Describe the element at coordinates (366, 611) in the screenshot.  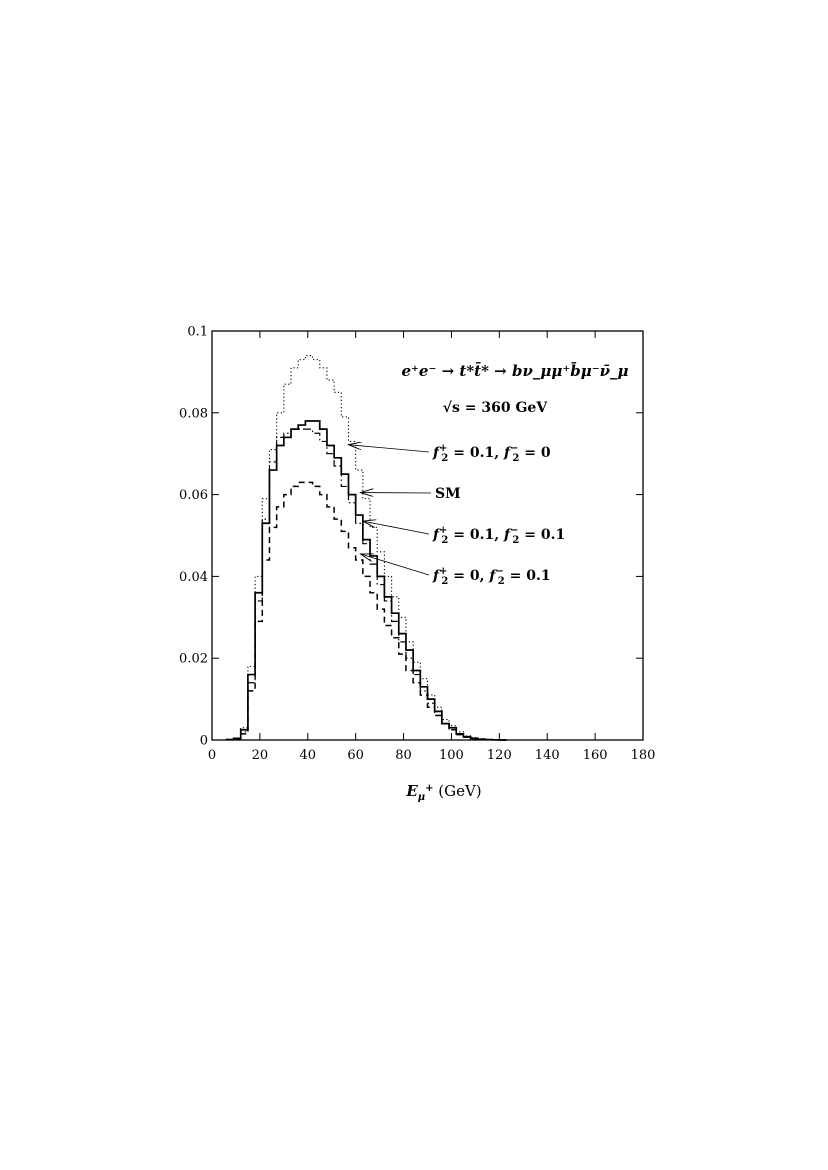
I see `series-line-f2m01` at that location.